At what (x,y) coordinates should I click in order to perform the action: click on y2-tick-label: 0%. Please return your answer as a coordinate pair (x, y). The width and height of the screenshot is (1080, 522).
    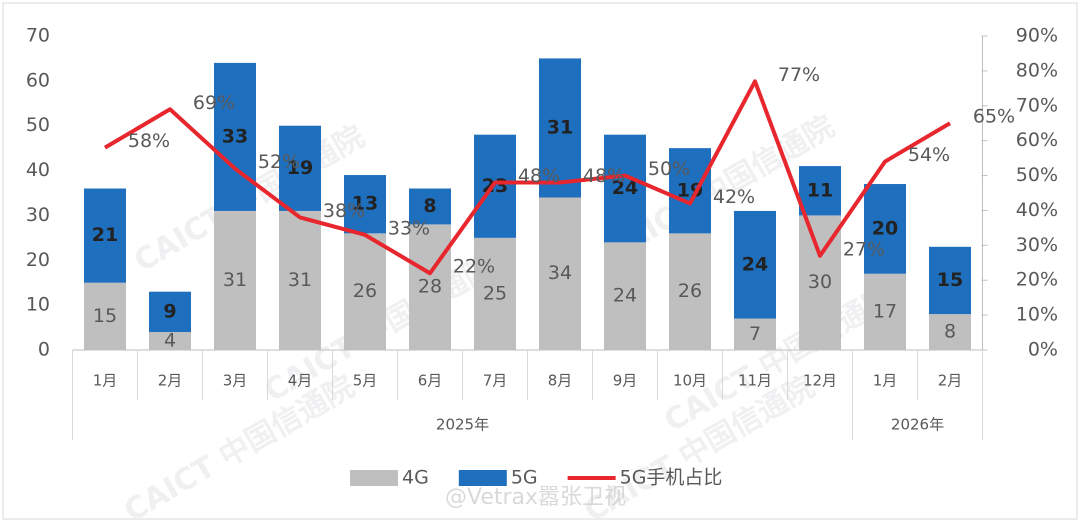
    Looking at the image, I should click on (1043, 350).